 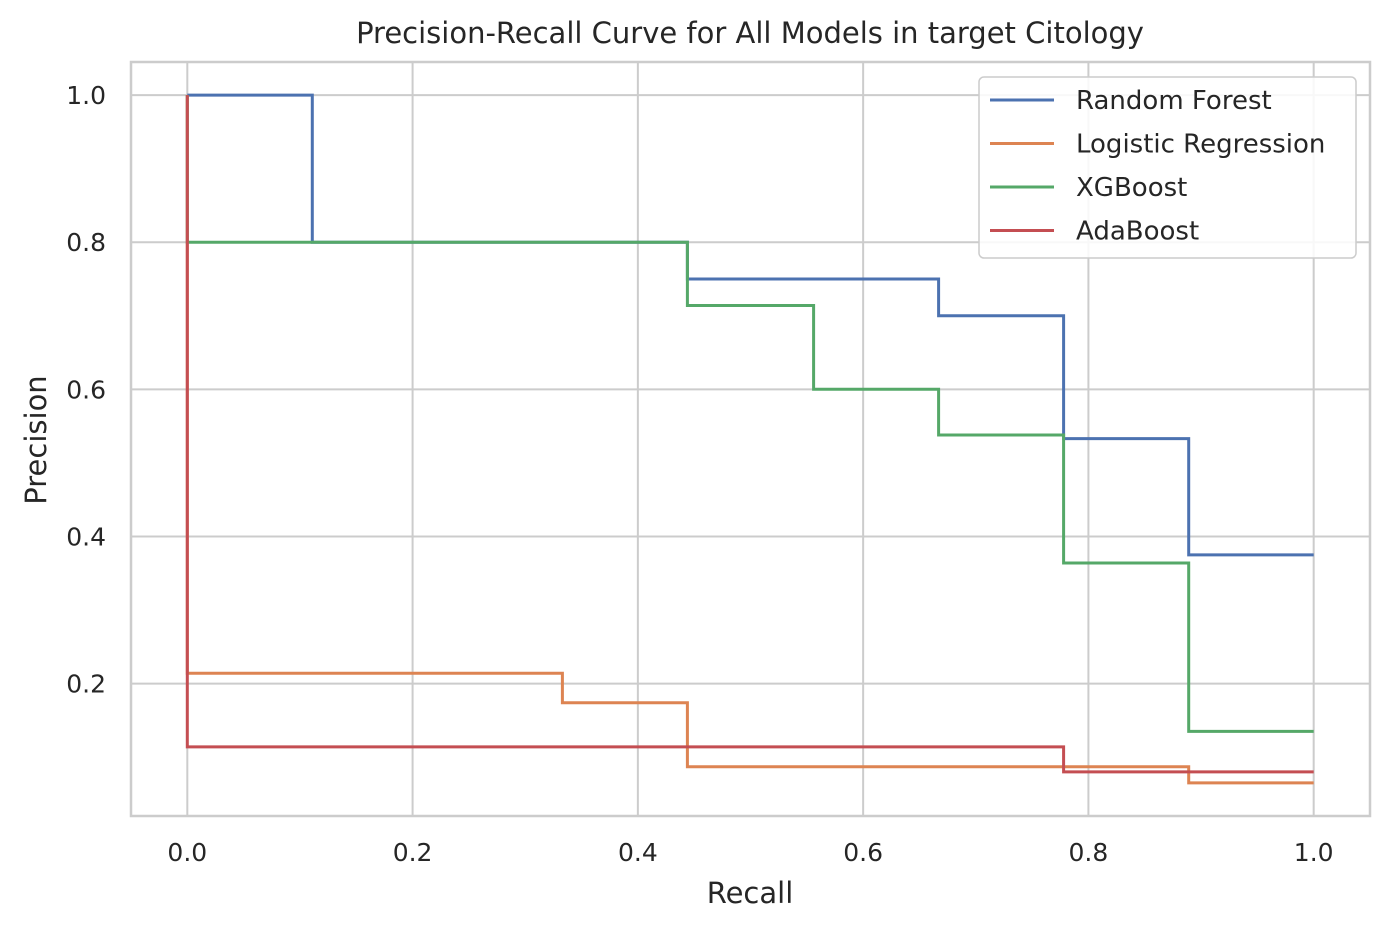 What do you see at coordinates (750, 852) in the screenshot?
I see `x-axis-ticks: 0.0 0.2 0.4 0.6 0.8 1.0` at bounding box center [750, 852].